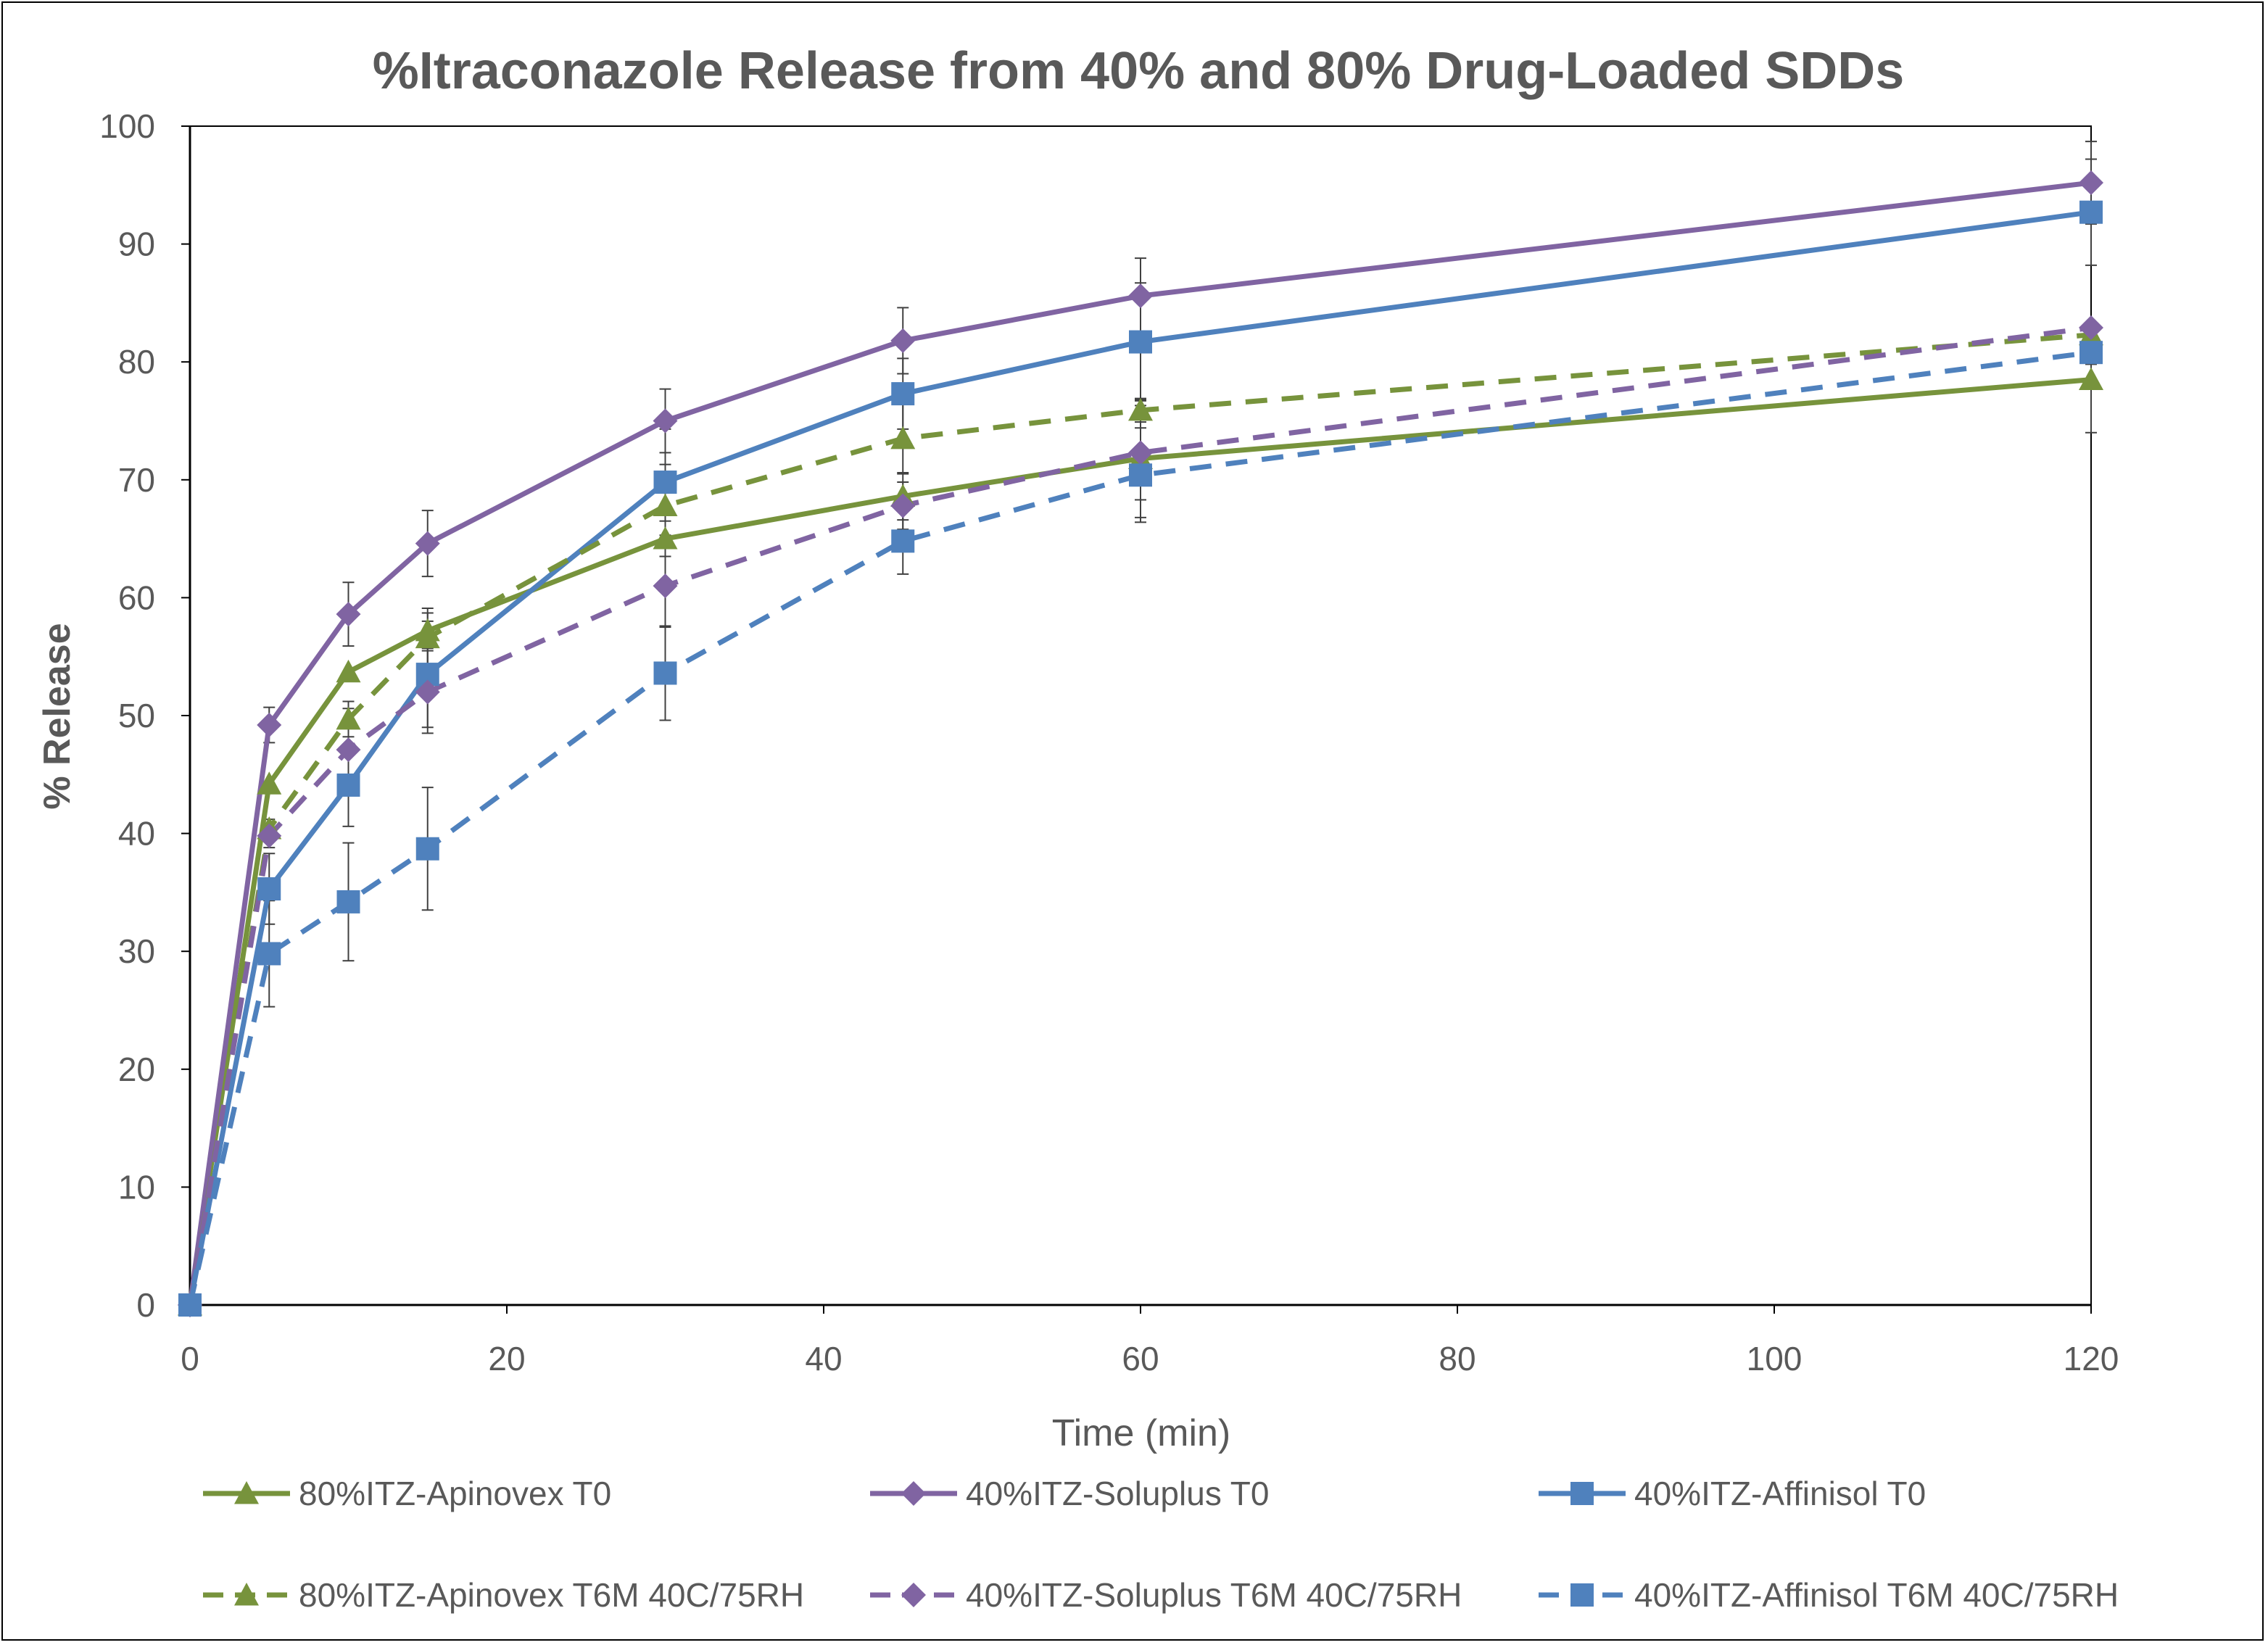 This screenshot has height=1645, width=2268. Describe the element at coordinates (1140, 1358) in the screenshot. I see `x-tick-label: 60` at that location.